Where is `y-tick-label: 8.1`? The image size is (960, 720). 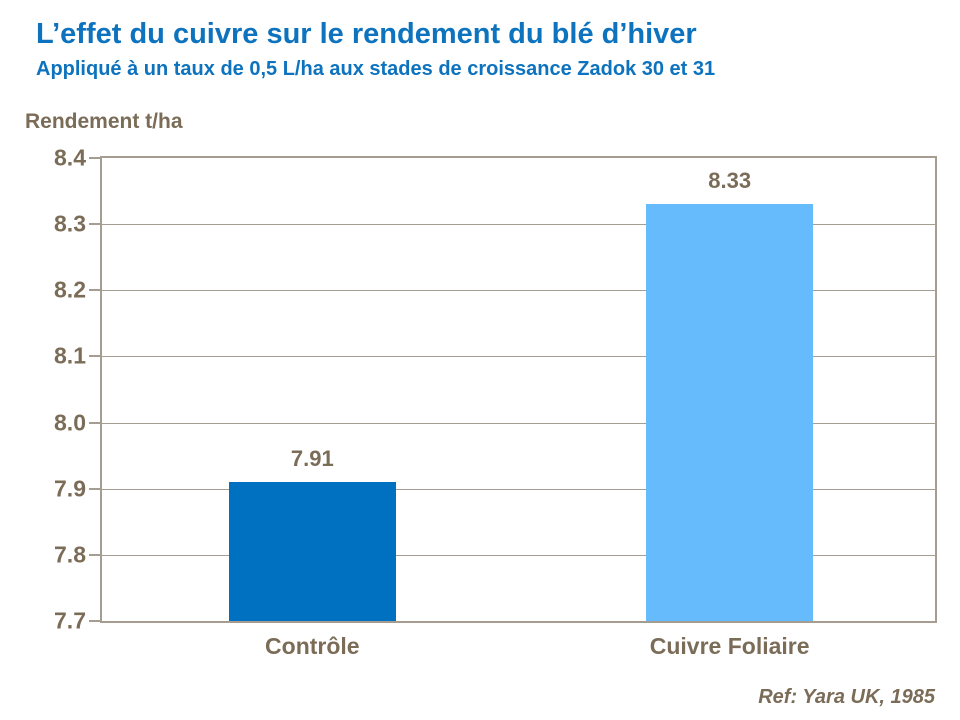
y-tick-label: 8.1 is located at coordinates (70, 355).